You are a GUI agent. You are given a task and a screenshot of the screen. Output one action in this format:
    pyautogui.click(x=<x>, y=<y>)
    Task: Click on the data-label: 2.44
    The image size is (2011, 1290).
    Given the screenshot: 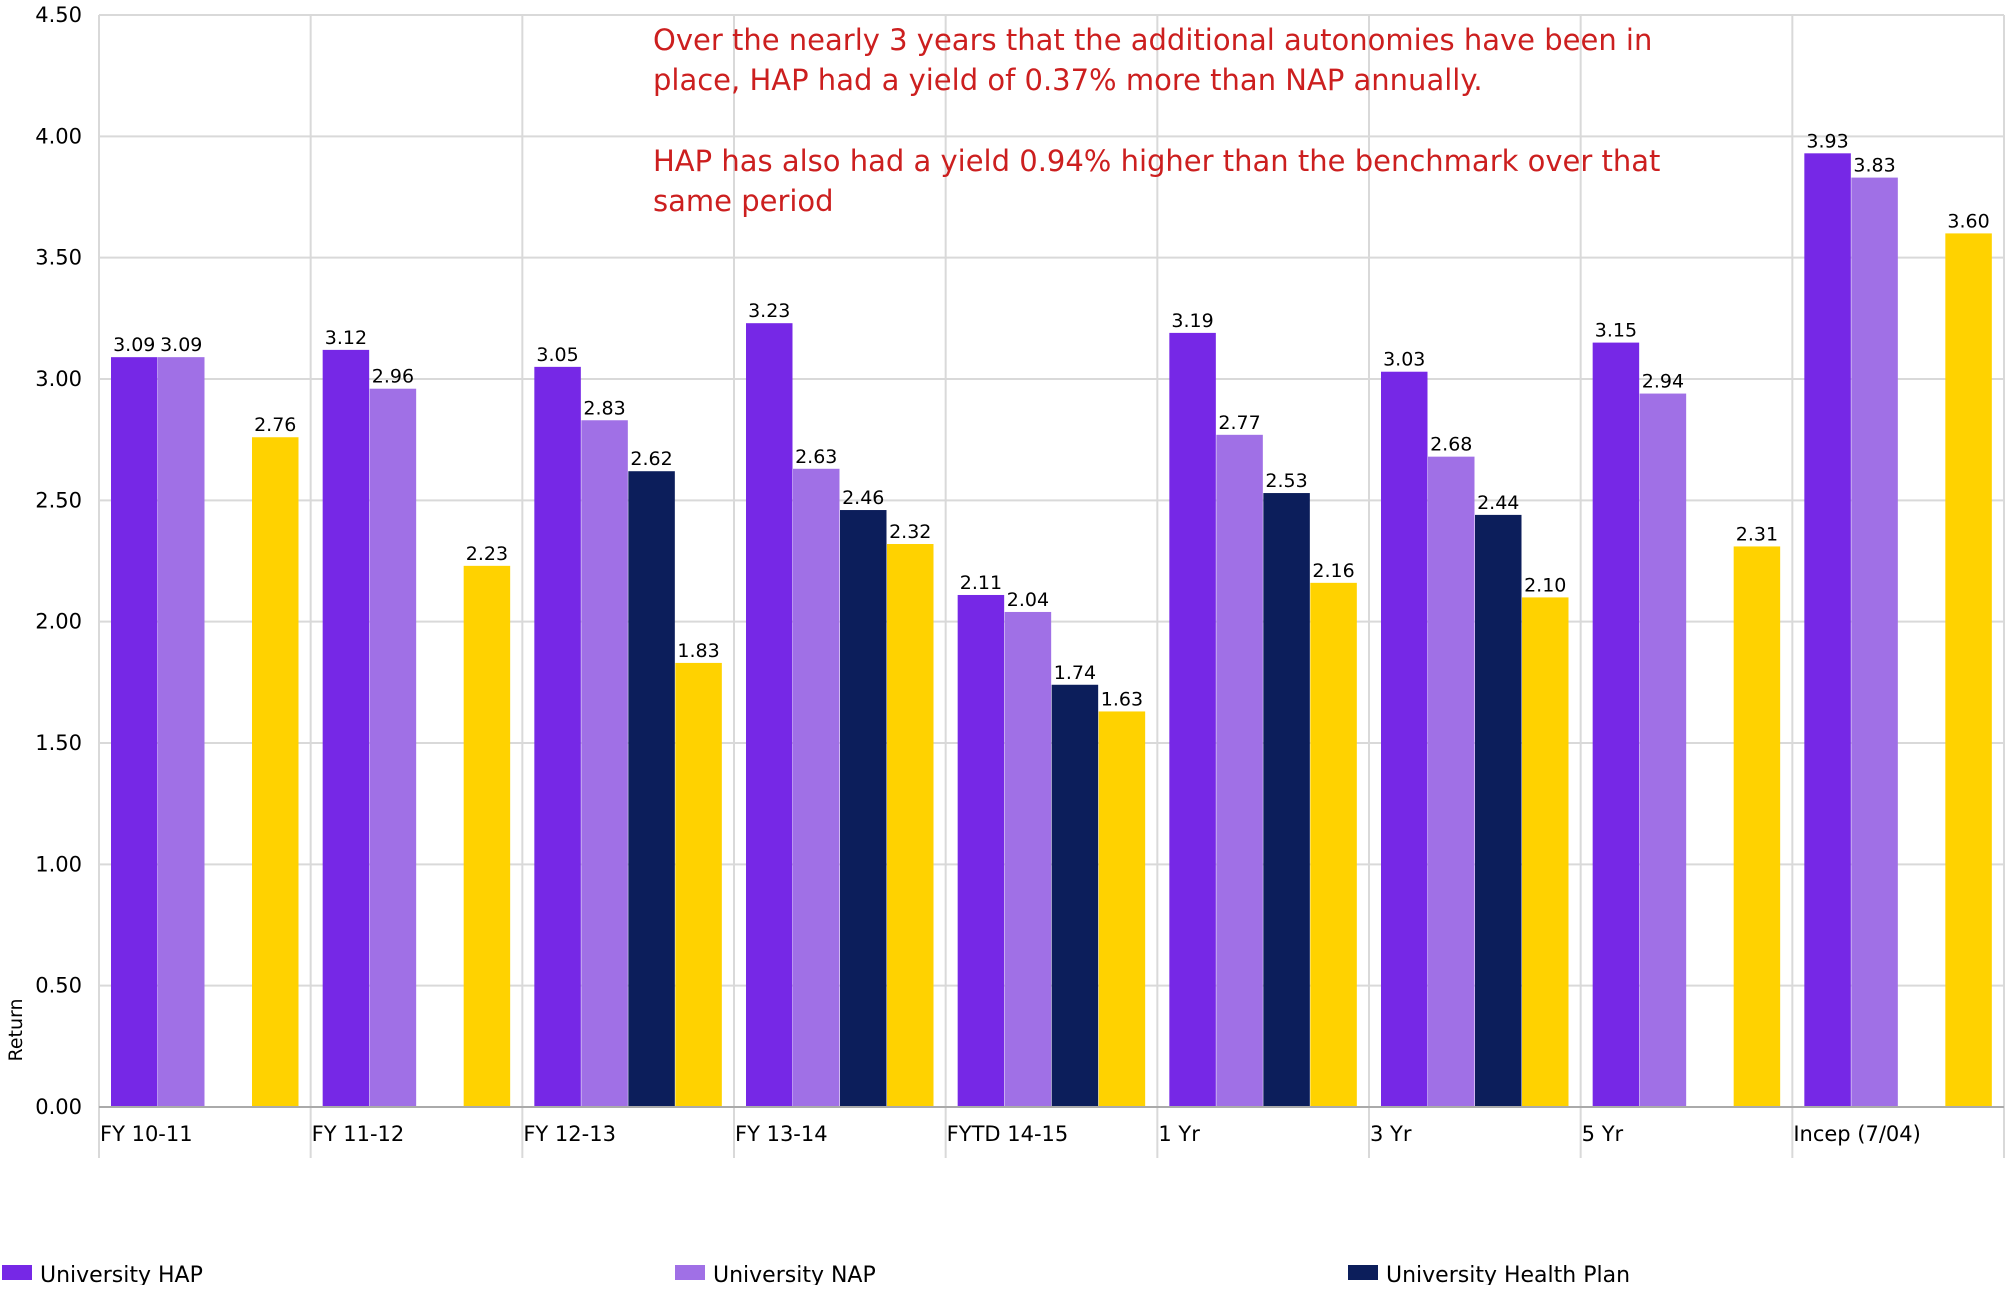 What is the action you would take?
    pyautogui.click(x=1498, y=503)
    